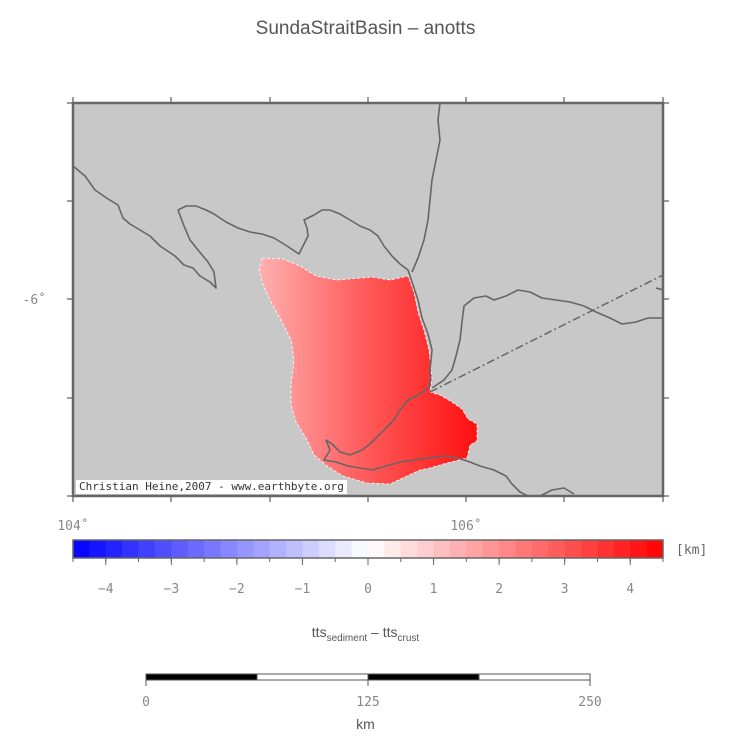 Image resolution: width=731 pixels, height=751 pixels. Describe the element at coordinates (692, 550) in the screenshot. I see `colorbar-unit: [km]` at that location.